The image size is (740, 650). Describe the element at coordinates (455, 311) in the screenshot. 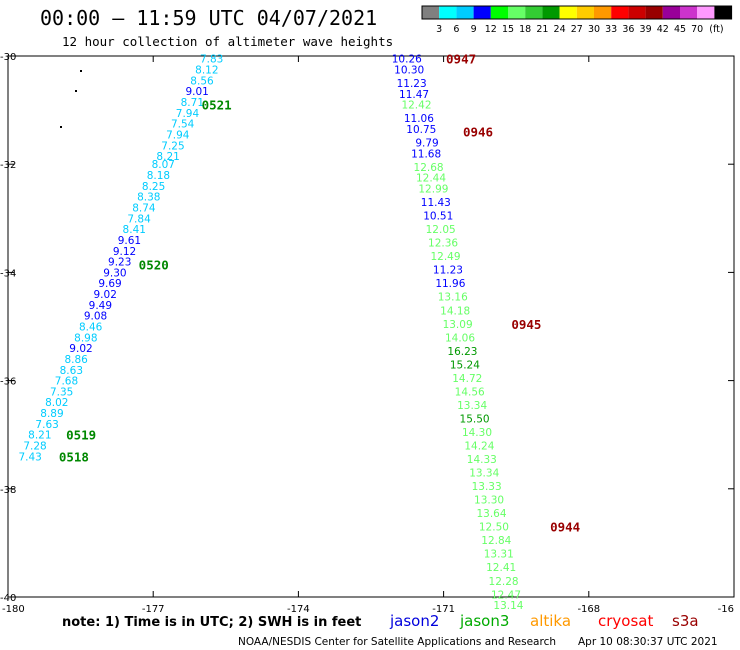

I see `wave-height-value: 14.18` at that location.